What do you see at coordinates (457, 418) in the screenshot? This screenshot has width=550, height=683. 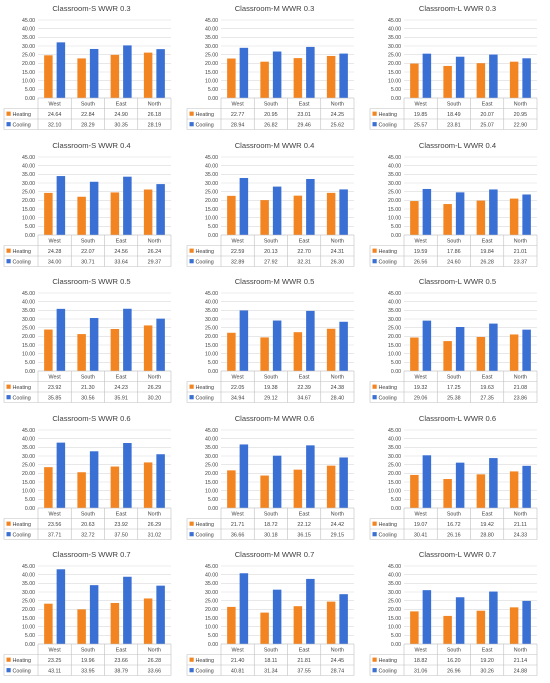 I see `chart-title: Classroom-L WWR 0.6` at bounding box center [457, 418].